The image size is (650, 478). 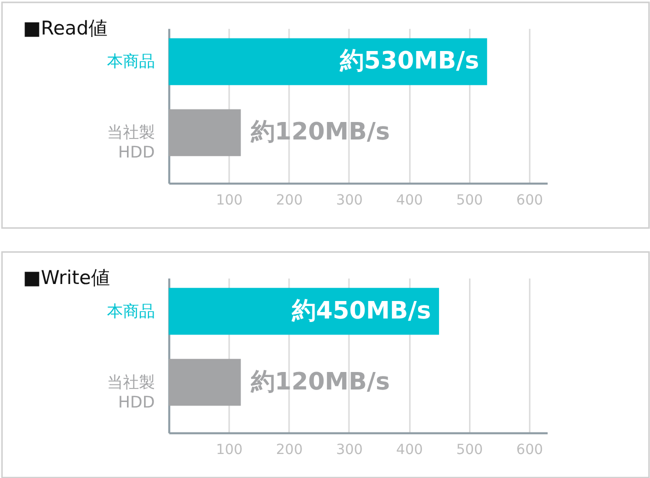 What do you see at coordinates (66, 277) in the screenshot?
I see `chart-title: ■Write値` at bounding box center [66, 277].